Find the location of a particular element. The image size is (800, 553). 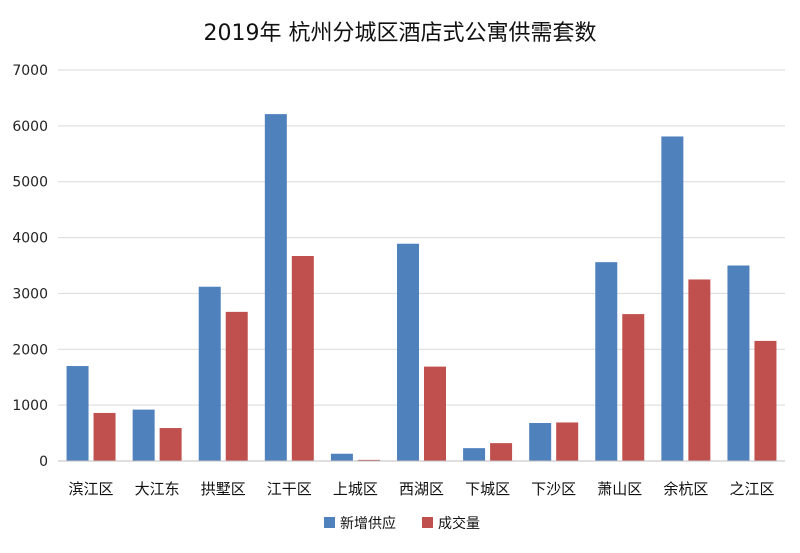

x-tick-label: 大江东 is located at coordinates (157, 489).